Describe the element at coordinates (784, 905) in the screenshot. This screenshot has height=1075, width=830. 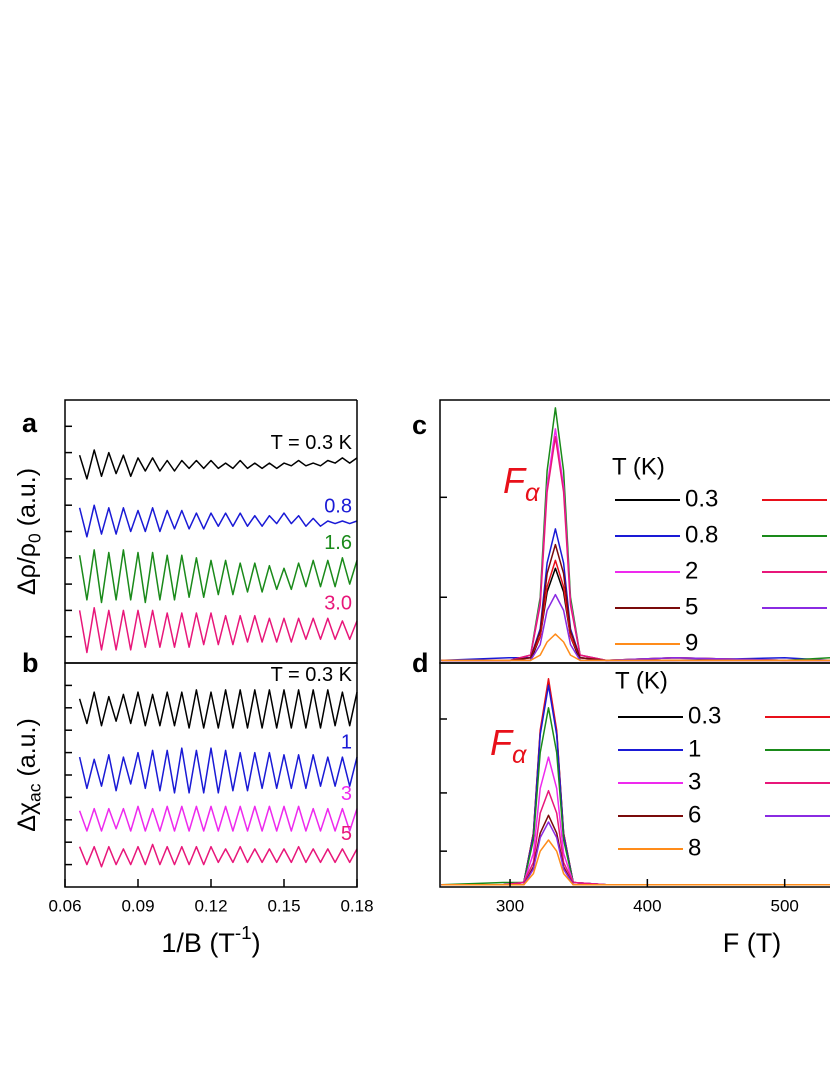
I see `x-tick-label: 500` at that location.